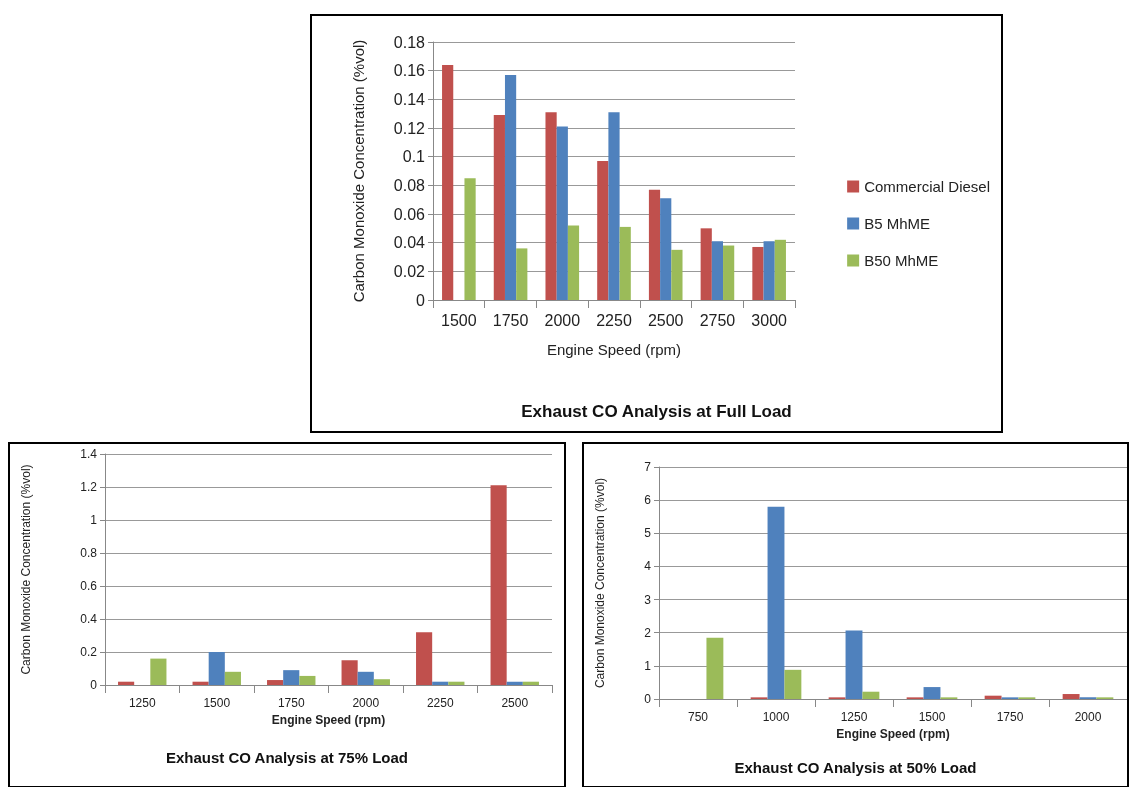  What do you see at coordinates (414, 157) in the screenshot?
I see `y-tick-label: 0.1` at bounding box center [414, 157].